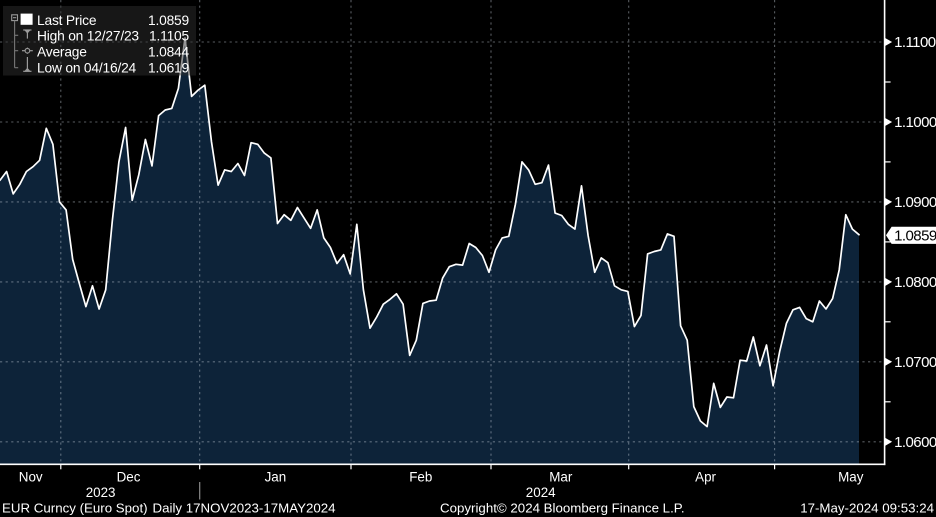 The height and width of the screenshot is (517, 936). What do you see at coordinates (169, 51) in the screenshot?
I see `svg-text: 1.0844` at bounding box center [169, 51].